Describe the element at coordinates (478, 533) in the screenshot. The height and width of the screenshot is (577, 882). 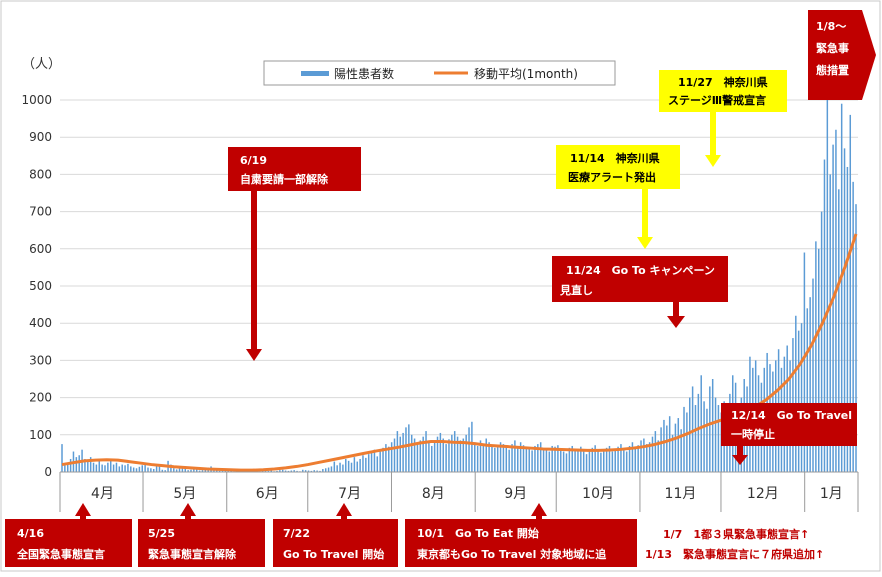
I see `annotation-date: 10/1 Go To Eat 開始` at that location.